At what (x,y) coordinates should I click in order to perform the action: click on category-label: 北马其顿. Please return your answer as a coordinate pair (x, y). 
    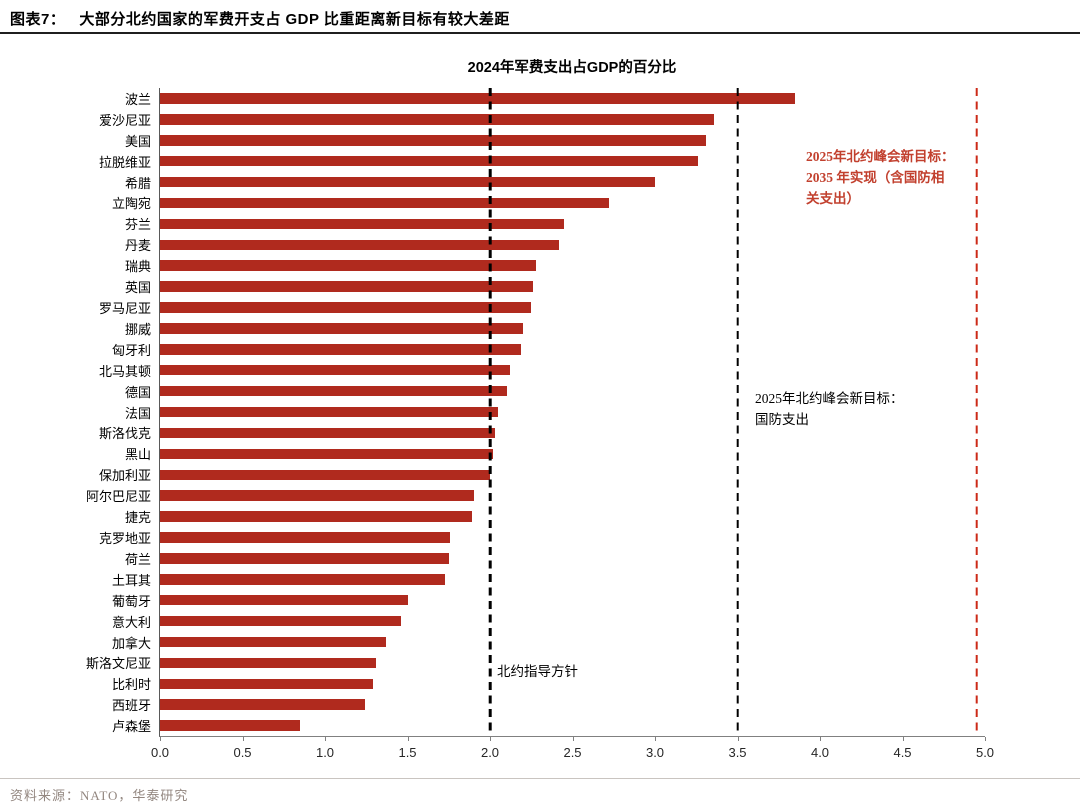
    Looking at the image, I should click on (124, 371).